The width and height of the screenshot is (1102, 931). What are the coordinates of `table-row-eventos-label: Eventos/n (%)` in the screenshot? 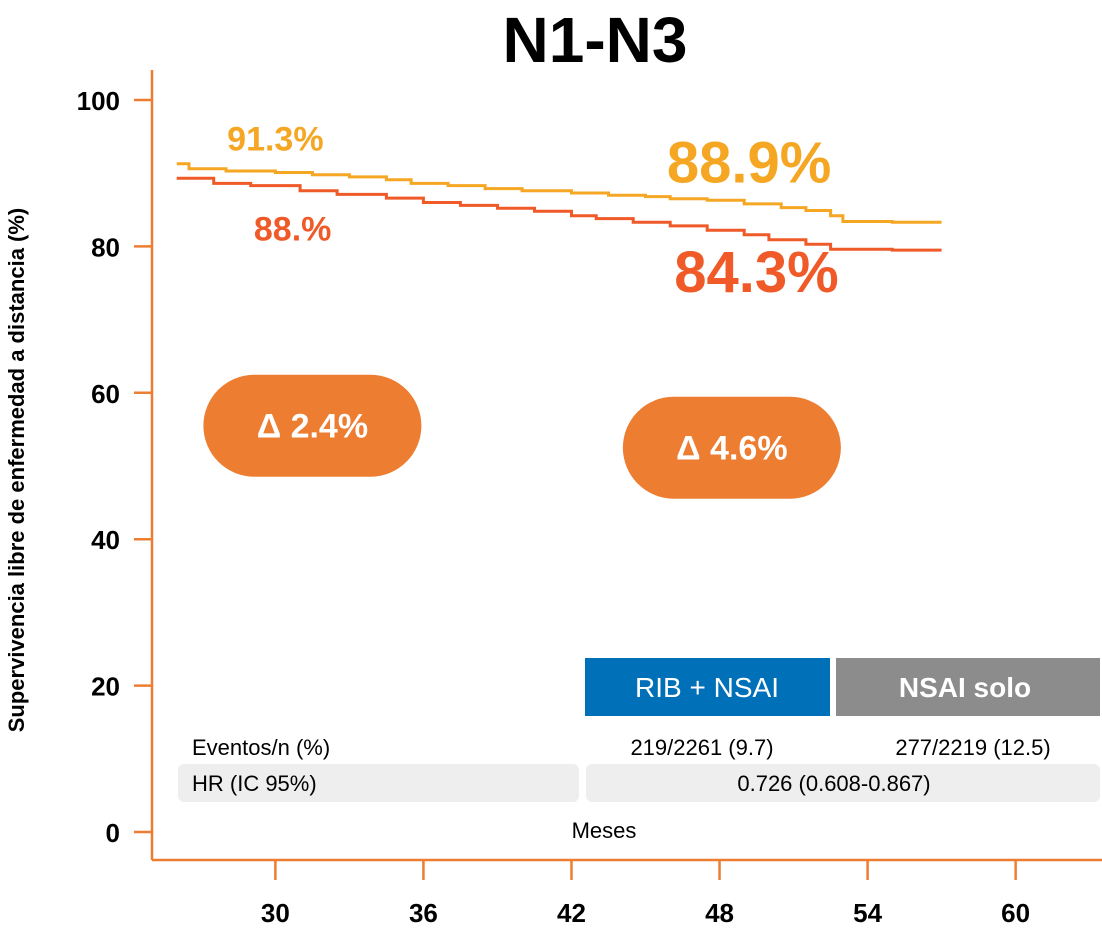 It's located at (261, 747).